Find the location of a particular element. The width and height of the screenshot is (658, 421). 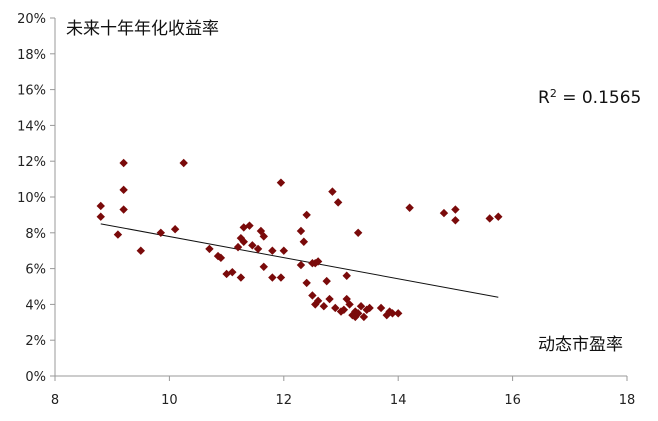

trendline is located at coordinates (299, 260).